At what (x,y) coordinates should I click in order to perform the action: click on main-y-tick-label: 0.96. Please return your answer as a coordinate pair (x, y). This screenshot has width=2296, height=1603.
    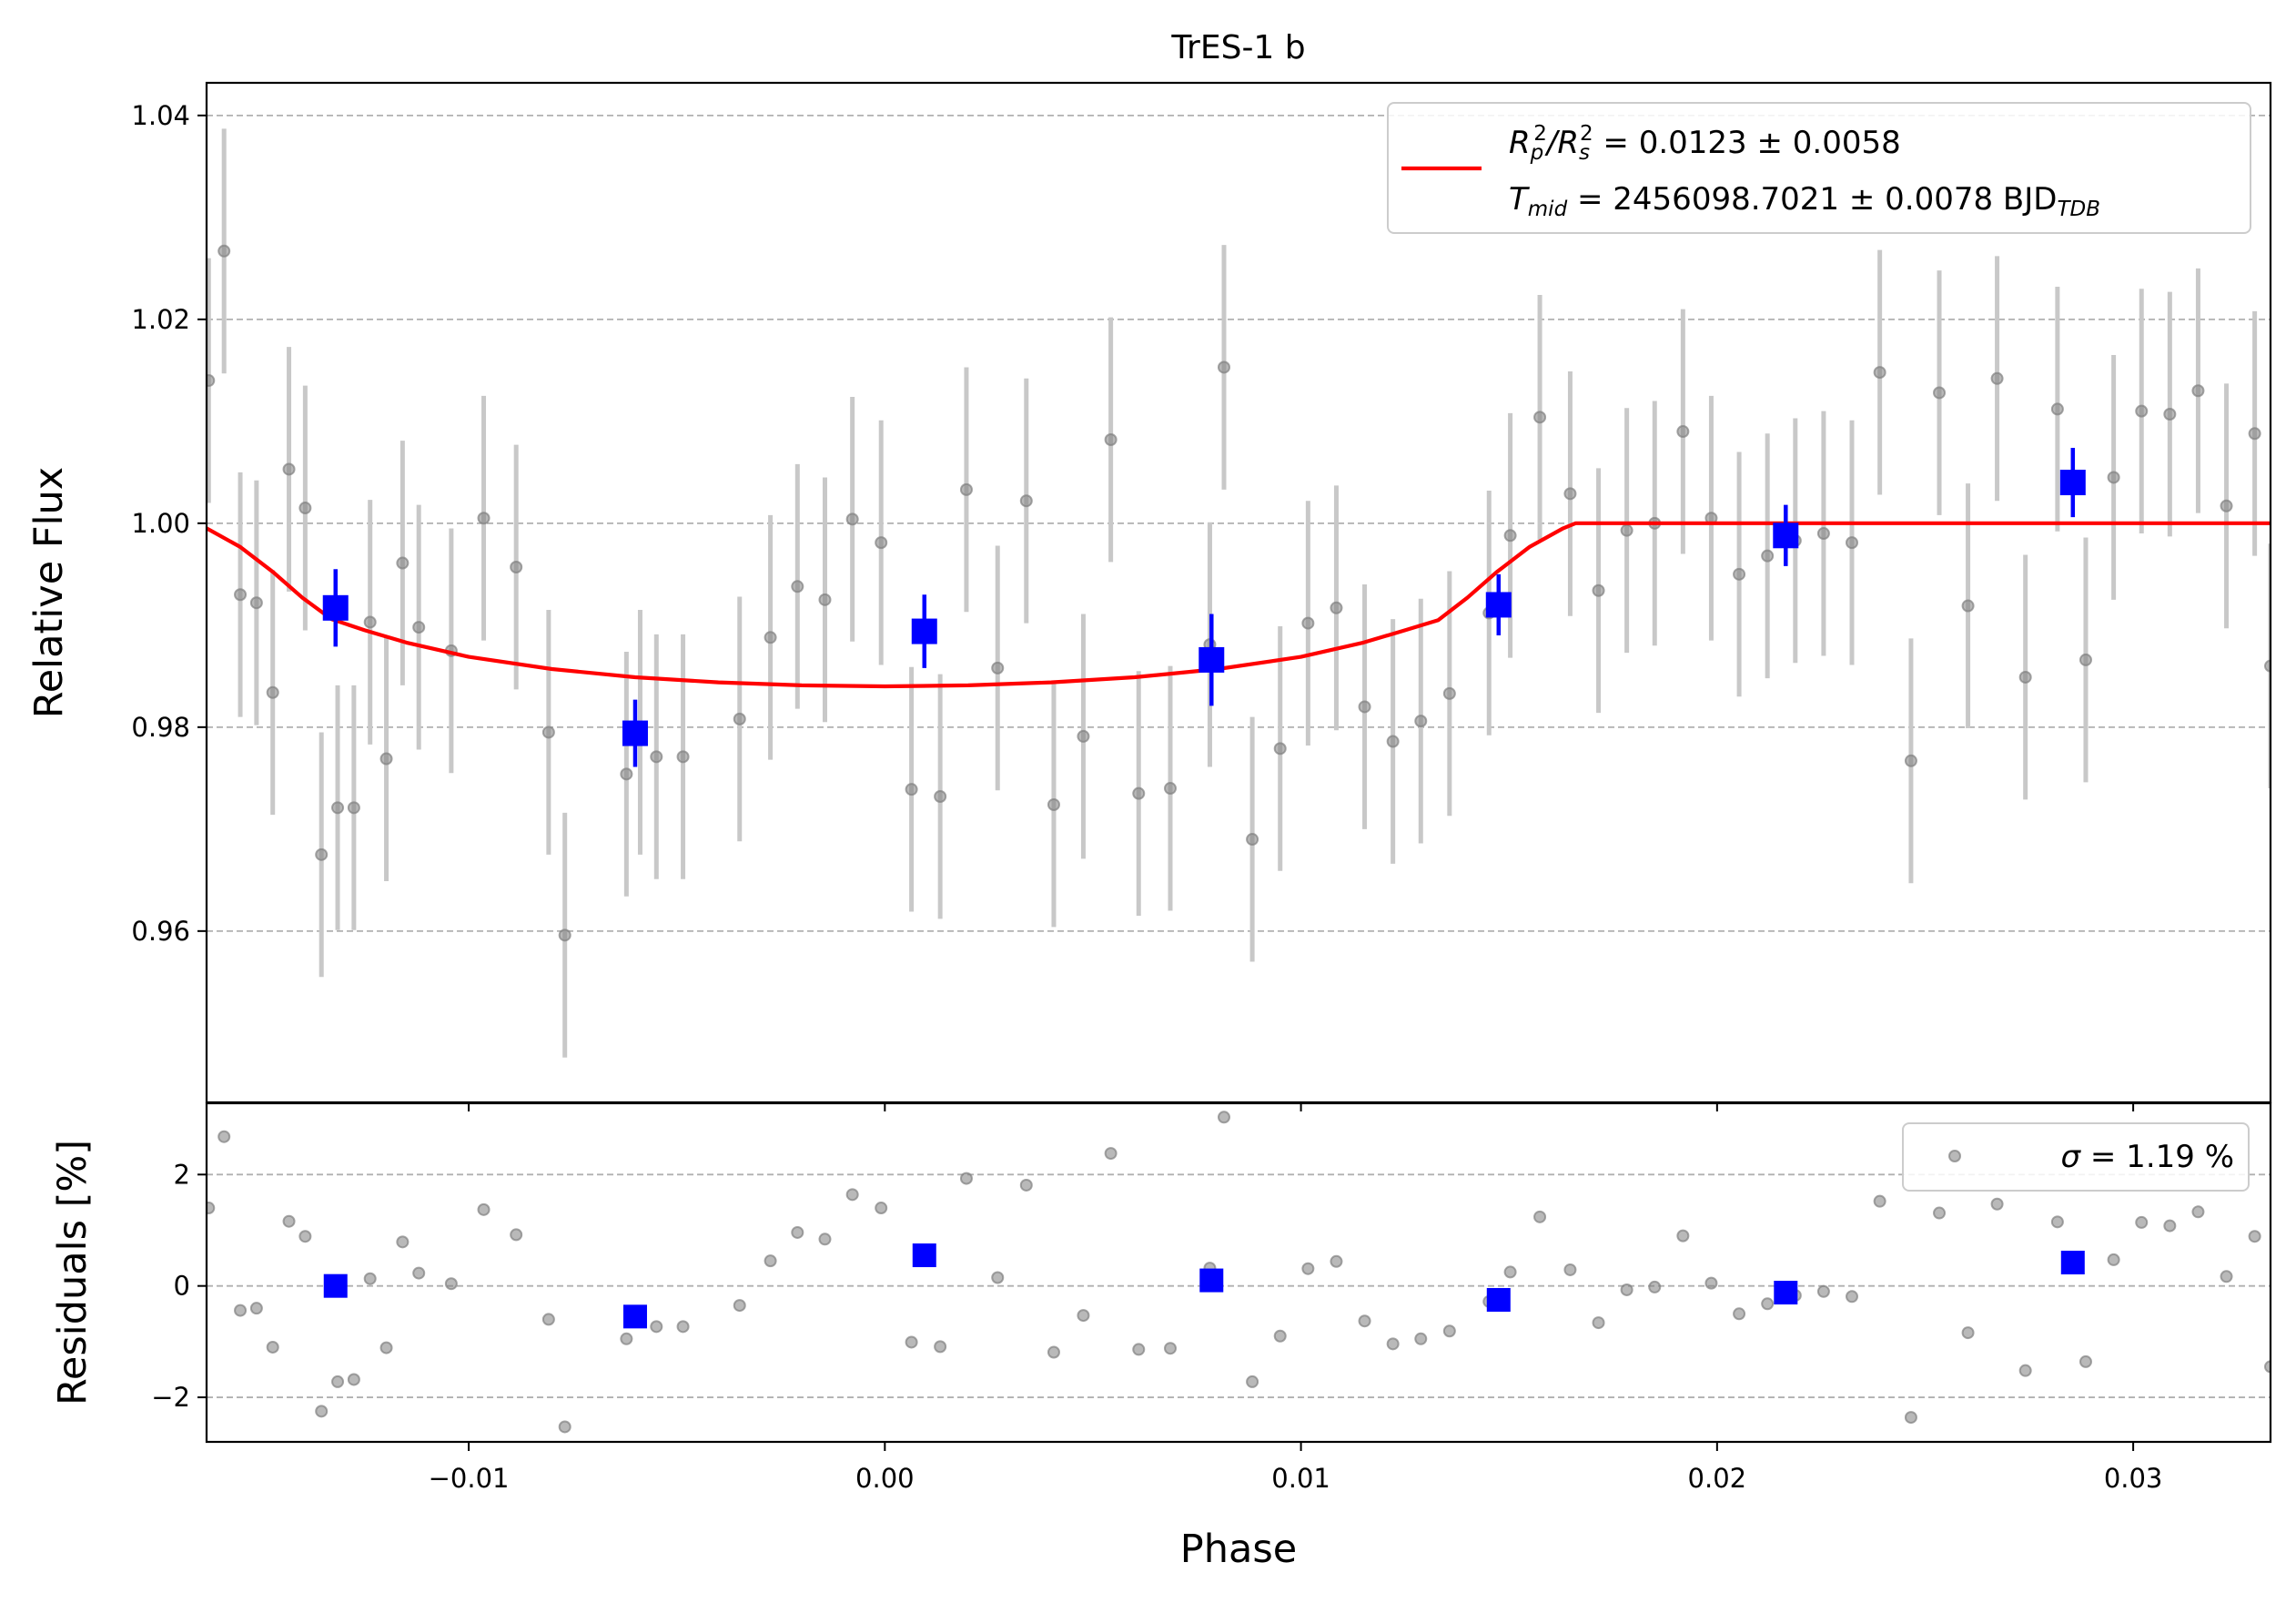
    Looking at the image, I should click on (160, 931).